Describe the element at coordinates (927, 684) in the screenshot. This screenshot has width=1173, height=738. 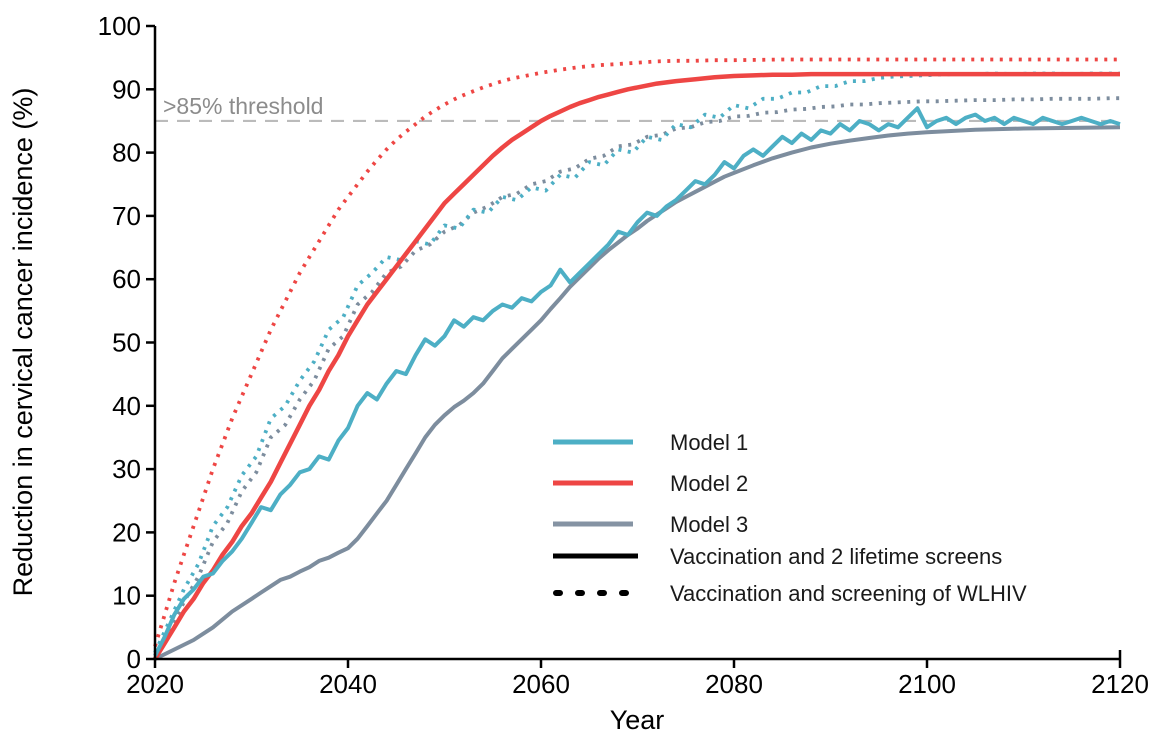
I see `x-tick-label: 2100` at that location.